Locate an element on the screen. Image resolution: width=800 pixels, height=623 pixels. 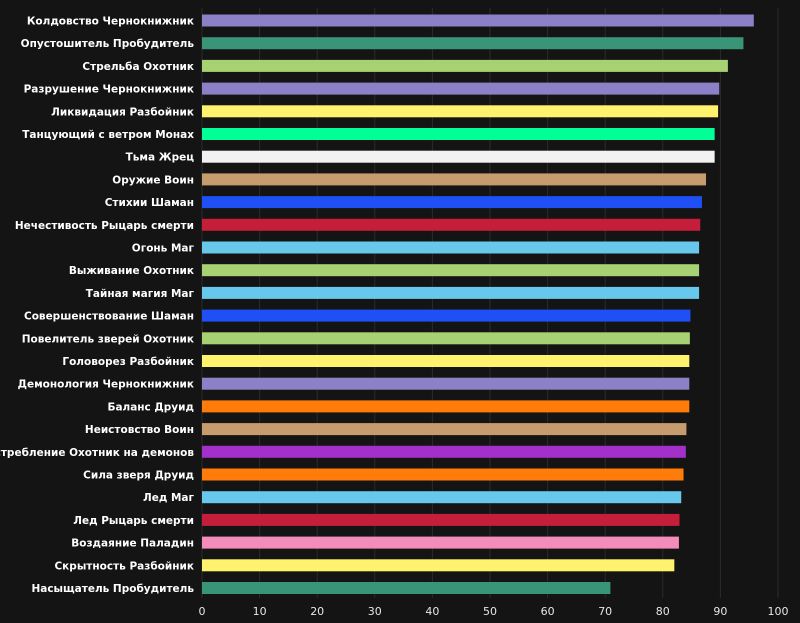
category-label: Разрушение Чернокнижник is located at coordinates (109, 90).